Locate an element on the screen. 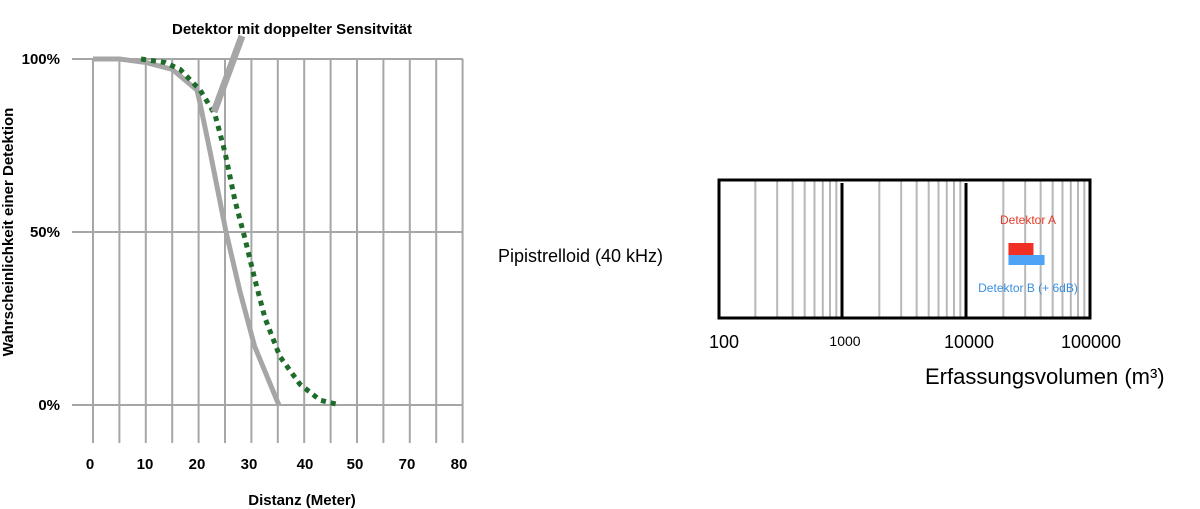 This screenshot has width=1200, height=509. x-tick-label: 20 is located at coordinates (197, 464).